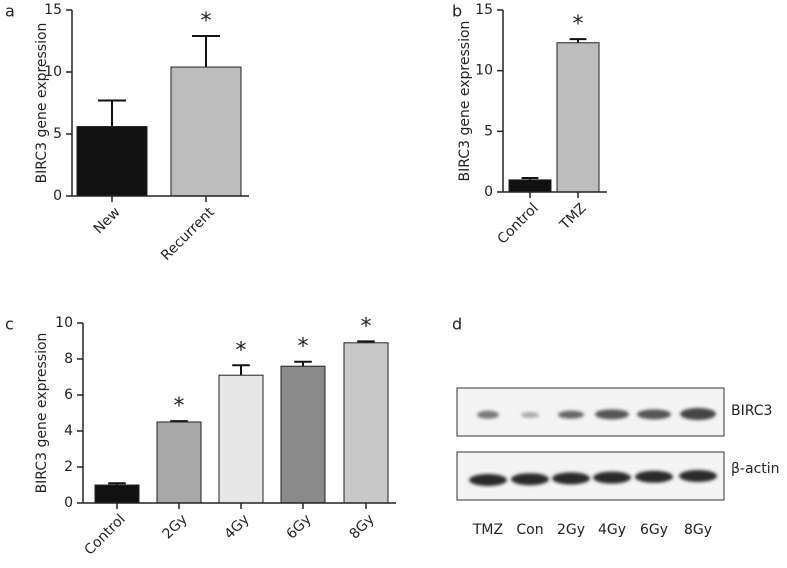 This screenshot has width=787, height=568. I want to click on blot-frame, so click(590, 412).